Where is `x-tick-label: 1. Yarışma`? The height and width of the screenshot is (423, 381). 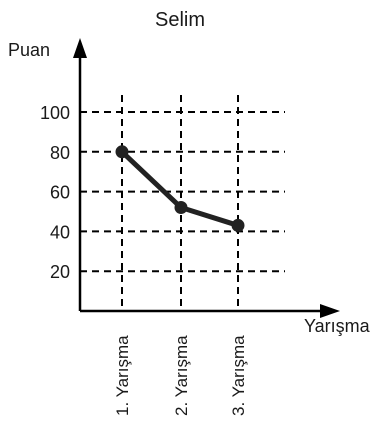
x-tick-label: 1. Yarışma is located at coordinates (122, 375).